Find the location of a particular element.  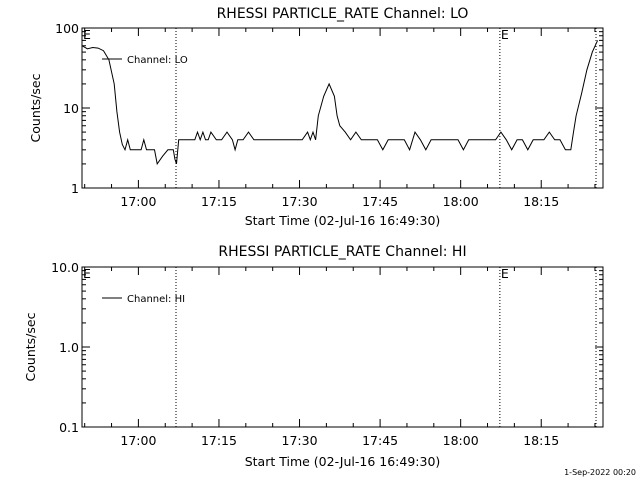

y-tick-label: 100 is located at coordinates (67, 28).